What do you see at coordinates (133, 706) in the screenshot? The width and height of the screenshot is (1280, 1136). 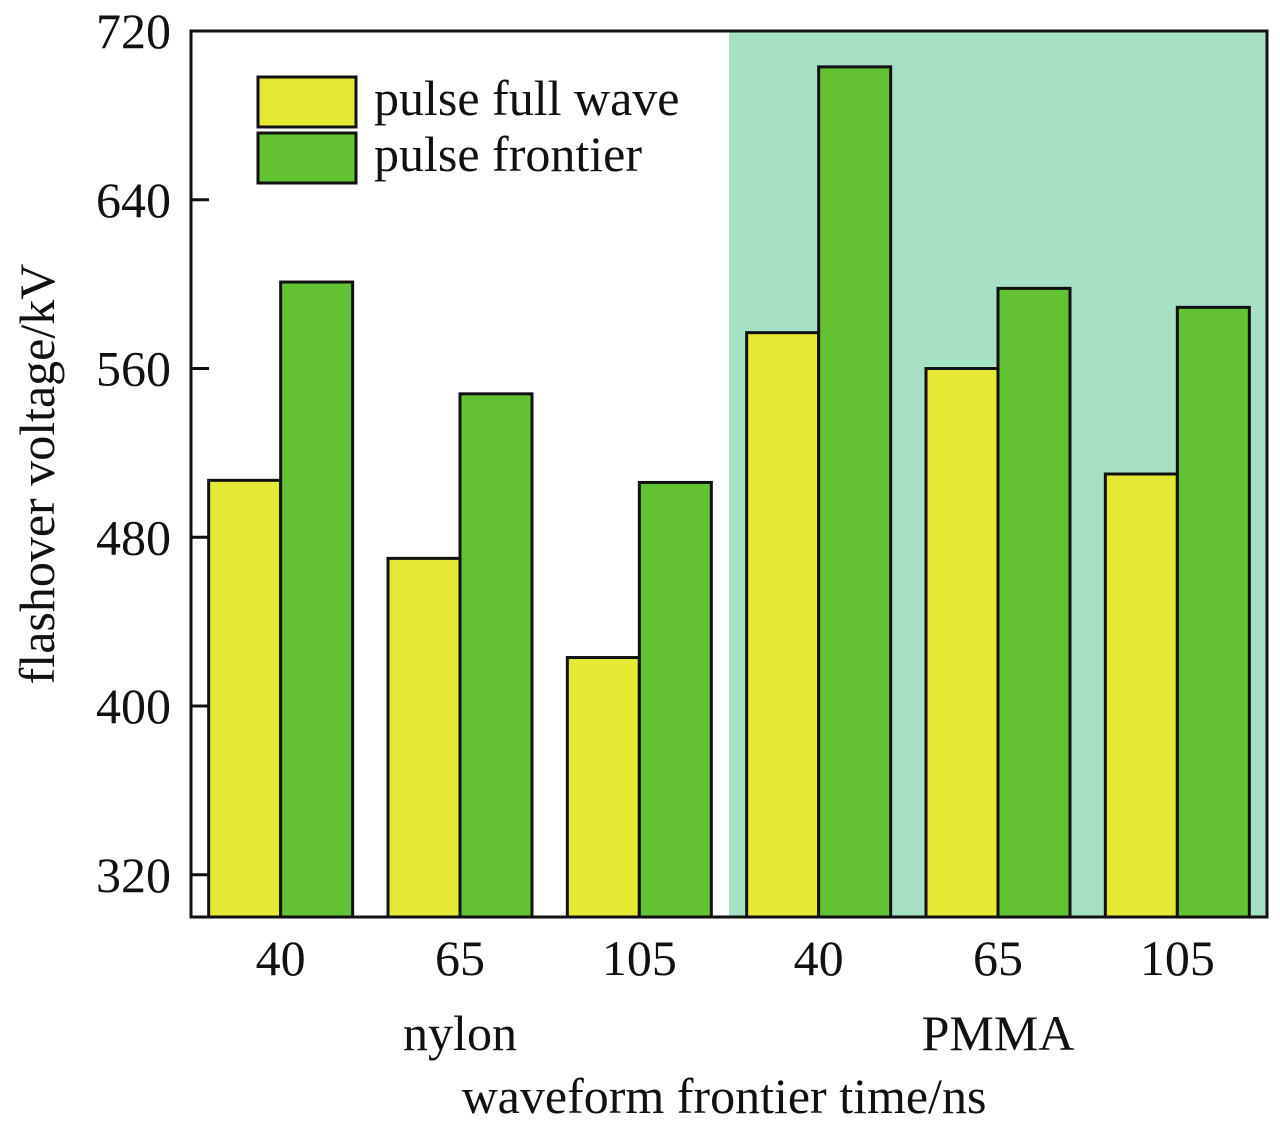 I see `y-tick-label: 400` at bounding box center [133, 706].